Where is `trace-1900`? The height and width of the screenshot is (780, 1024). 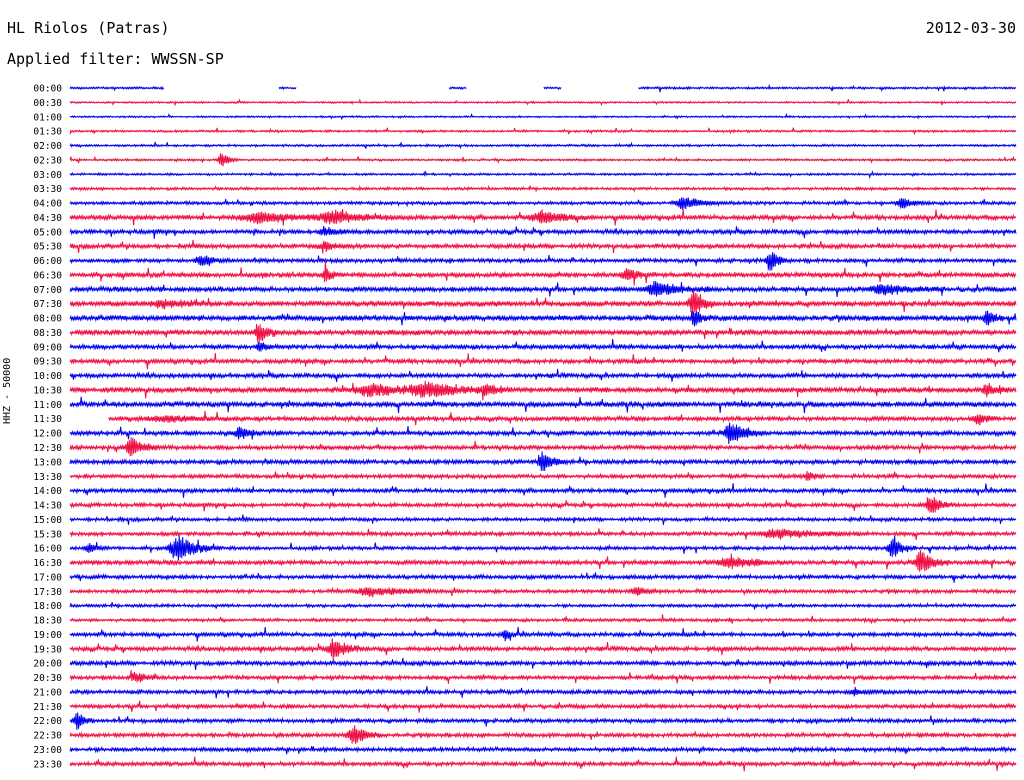 trace-1900 is located at coordinates (543, 634).